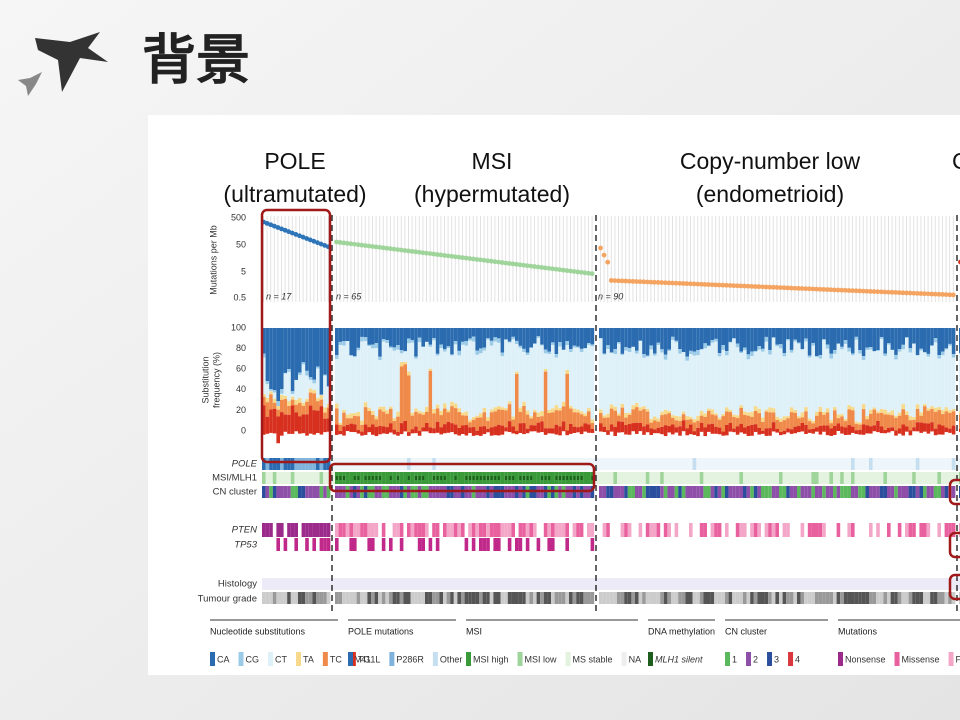 Image resolution: width=960 pixels, height=720 pixels. What do you see at coordinates (274, 464) in the screenshot?
I see `pole-cell` at bounding box center [274, 464].